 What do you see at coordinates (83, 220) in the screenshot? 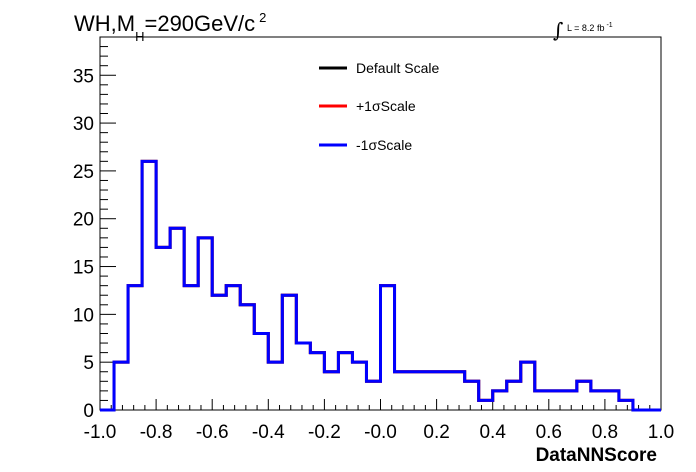
I see `y-tick-label: 20` at bounding box center [83, 220].